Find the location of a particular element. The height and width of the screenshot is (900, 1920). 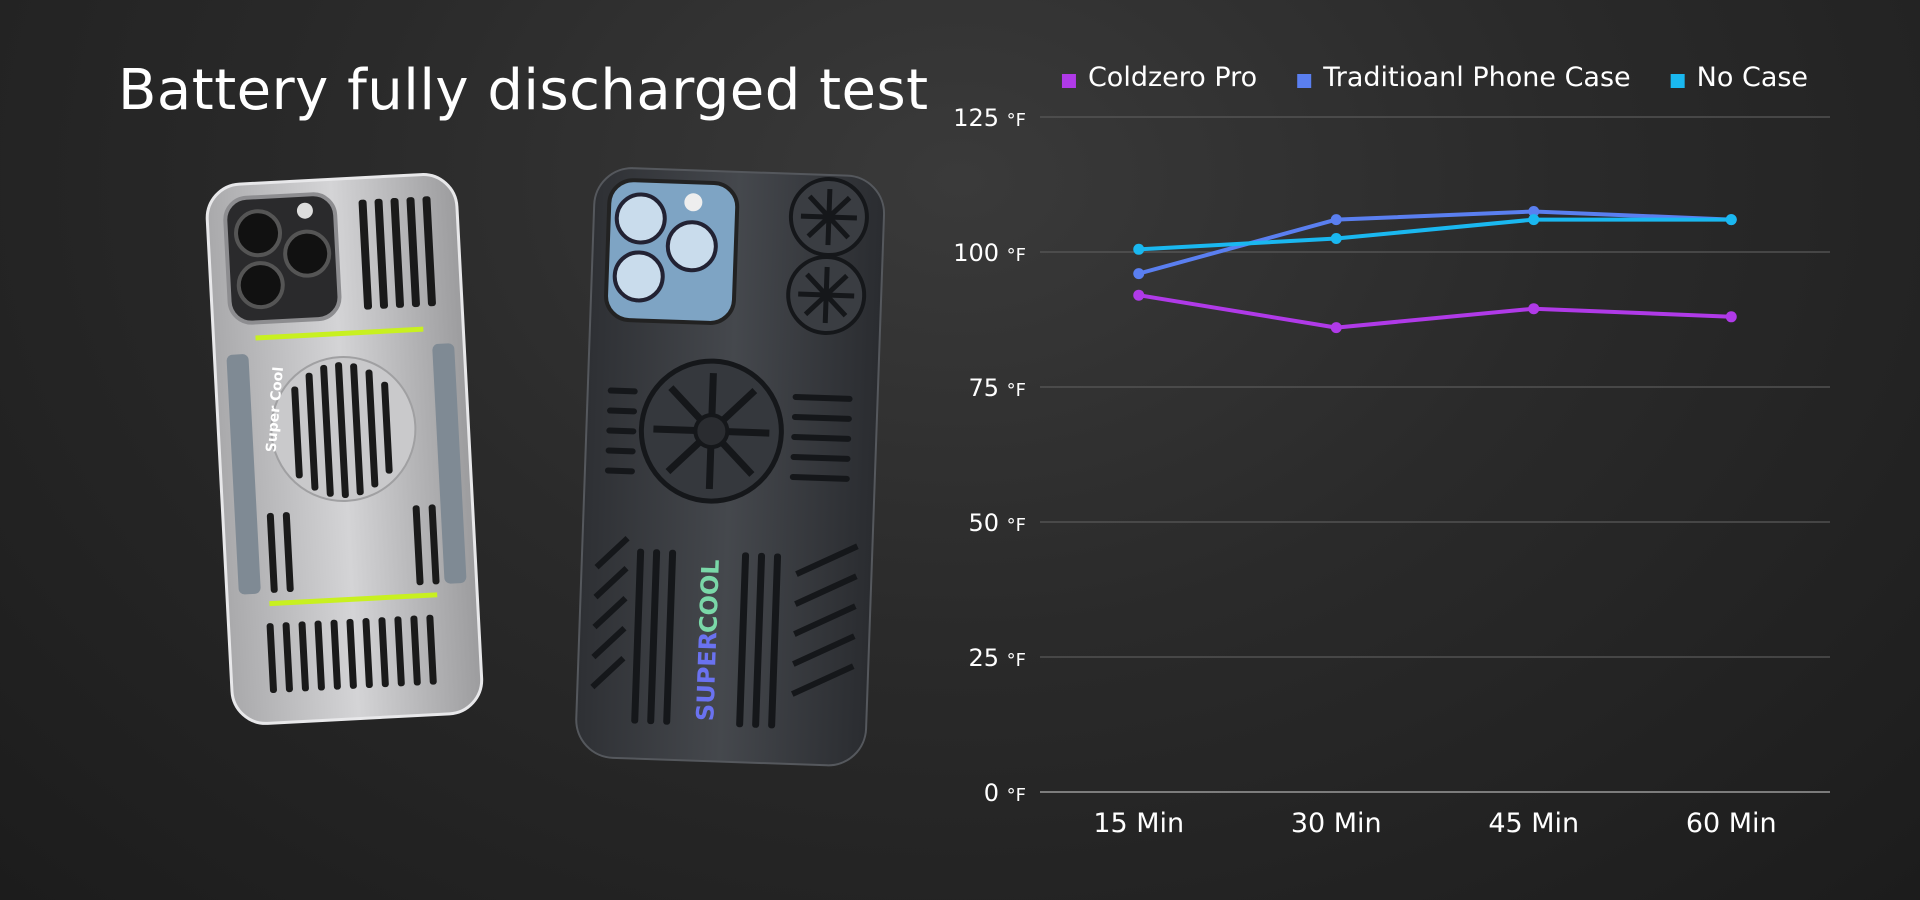

x-tick-label: 30 Min is located at coordinates (1336, 823).